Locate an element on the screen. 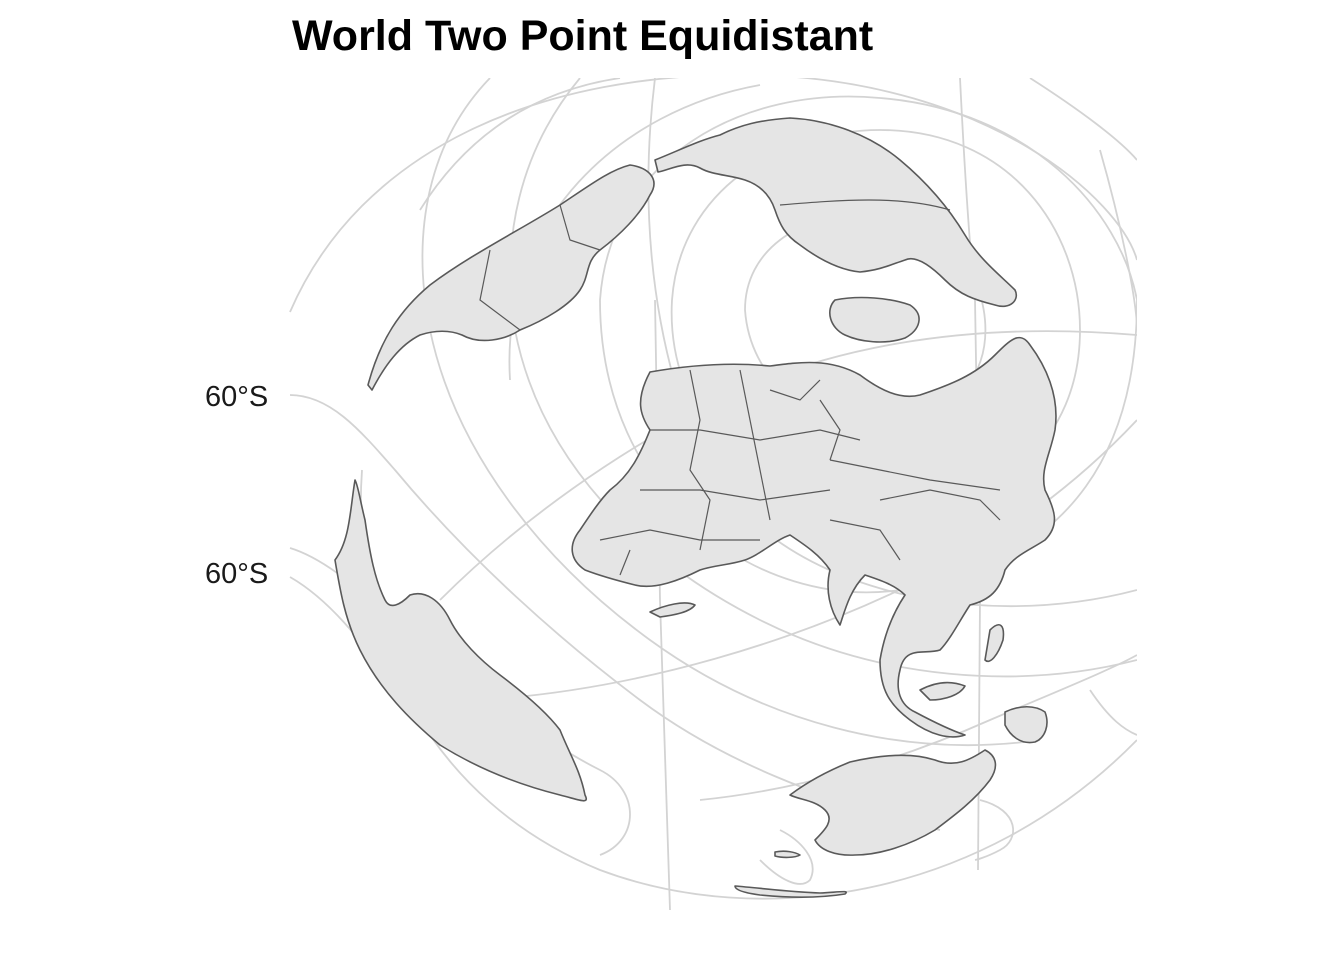  latitude-label-upper: 60°S is located at coordinates (237, 397).